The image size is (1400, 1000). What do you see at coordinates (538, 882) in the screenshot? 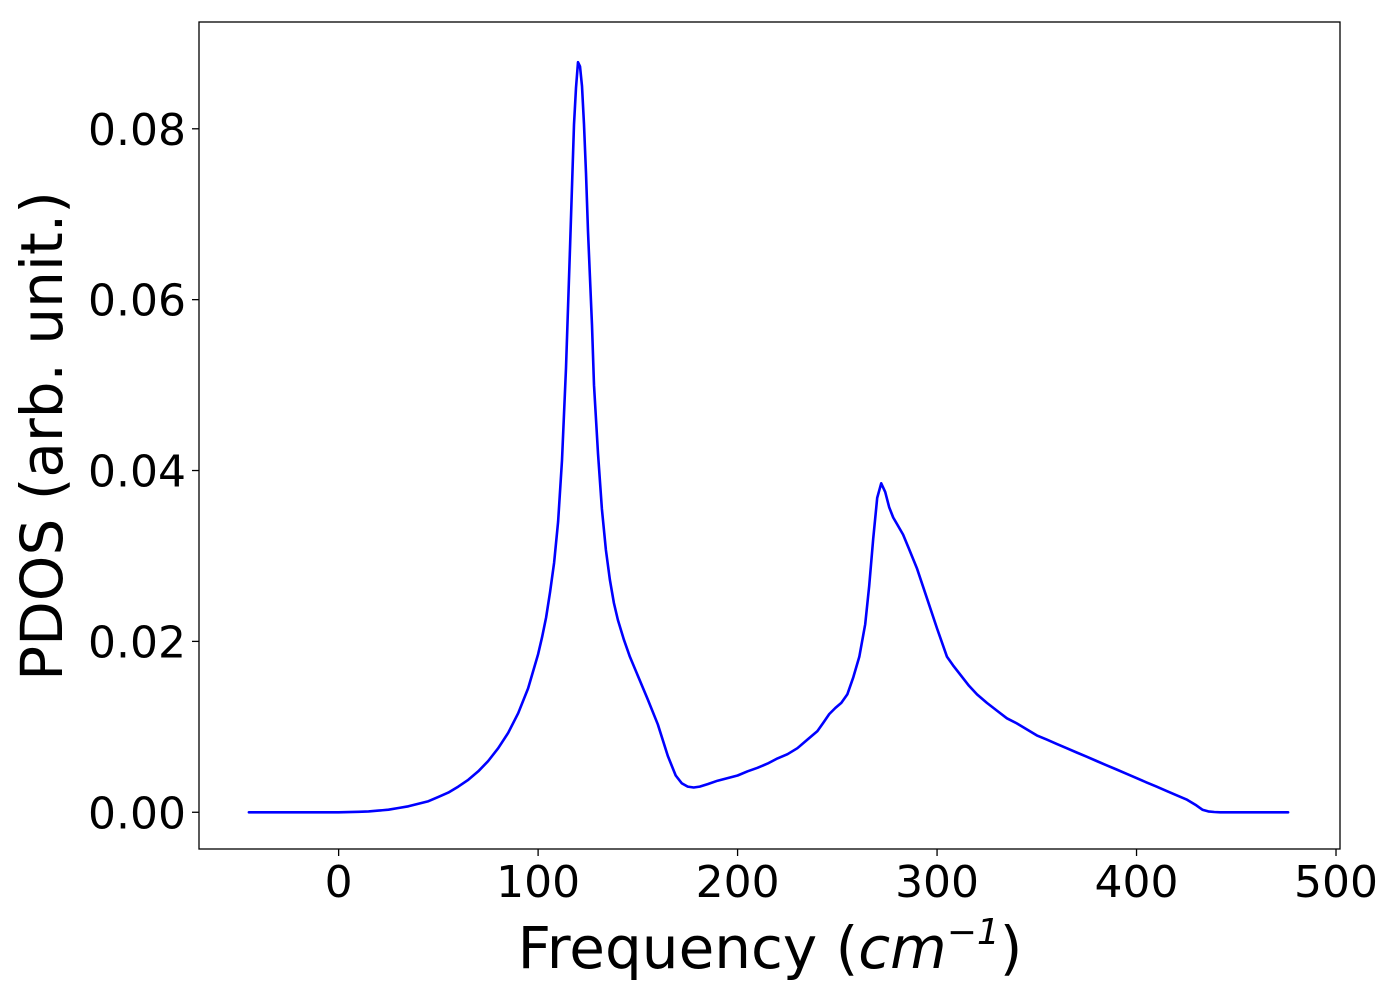
I see `x-tick-label: 100` at bounding box center [538, 882].